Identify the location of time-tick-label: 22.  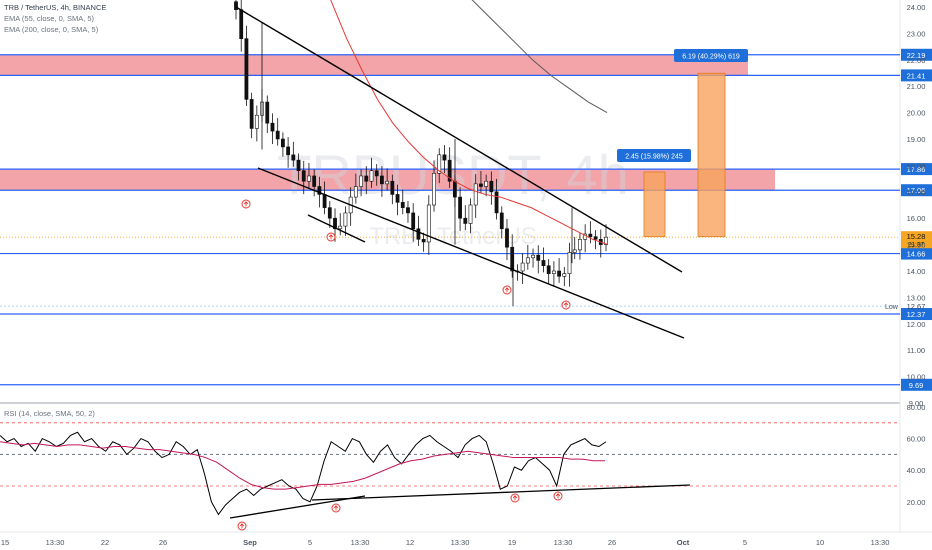
(105, 542).